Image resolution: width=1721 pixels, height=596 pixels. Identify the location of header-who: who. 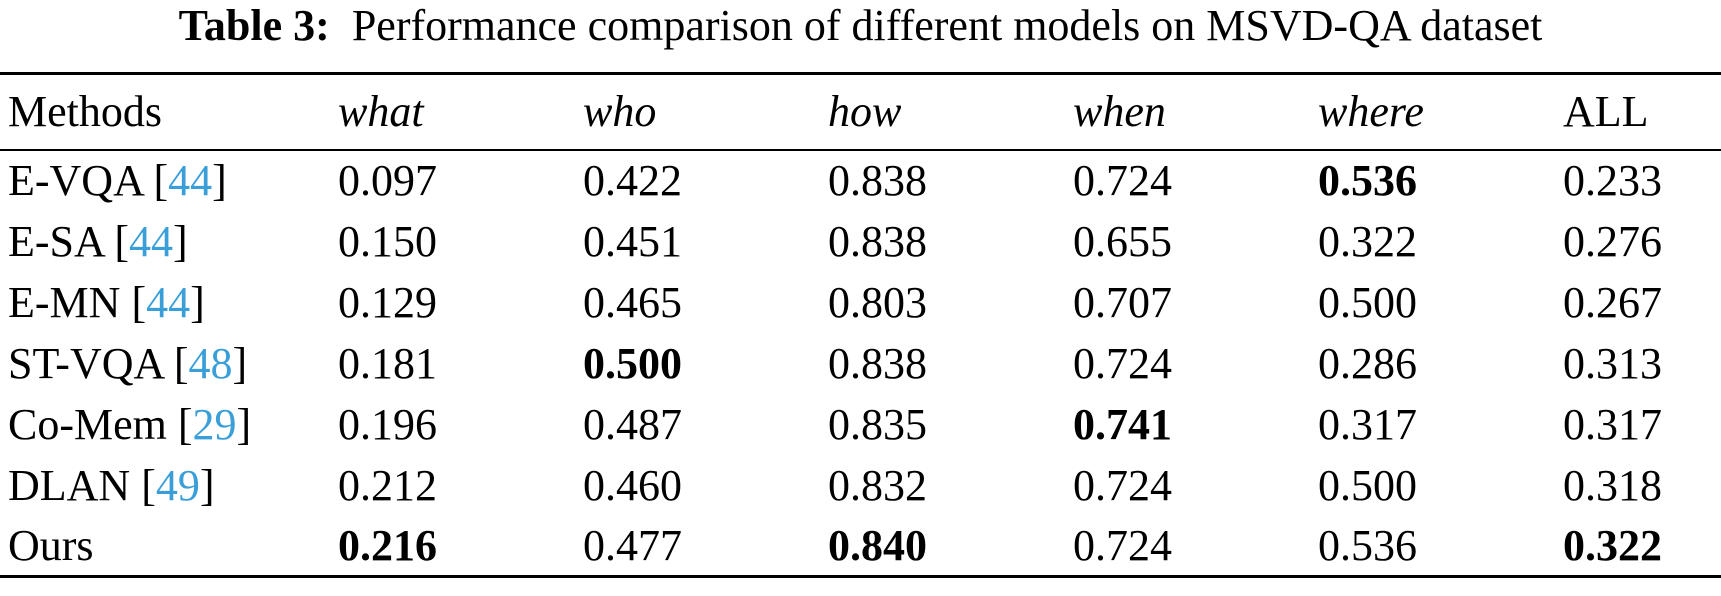
(620, 112).